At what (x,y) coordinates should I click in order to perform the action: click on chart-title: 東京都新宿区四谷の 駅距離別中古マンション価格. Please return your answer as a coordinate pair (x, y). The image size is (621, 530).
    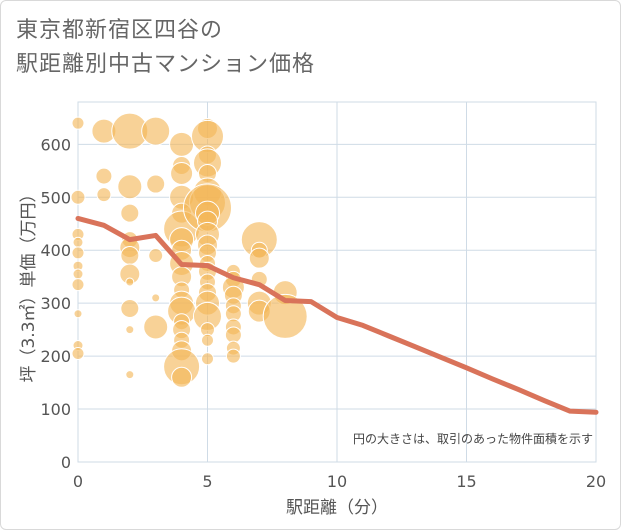
    Looking at the image, I should click on (165, 48).